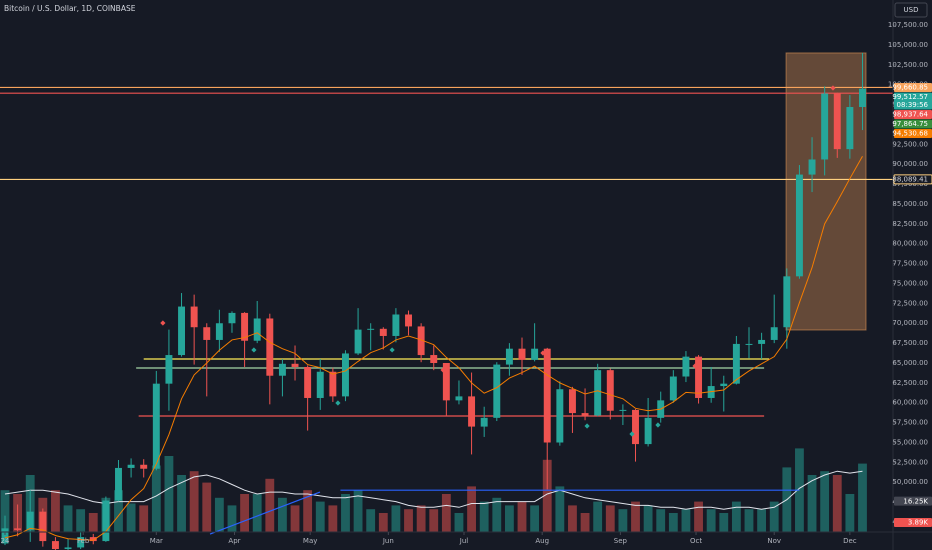 This screenshot has width=932, height=550. What do you see at coordinates (696, 541) in the screenshot?
I see `x-tick-label: Oct` at bounding box center [696, 541].